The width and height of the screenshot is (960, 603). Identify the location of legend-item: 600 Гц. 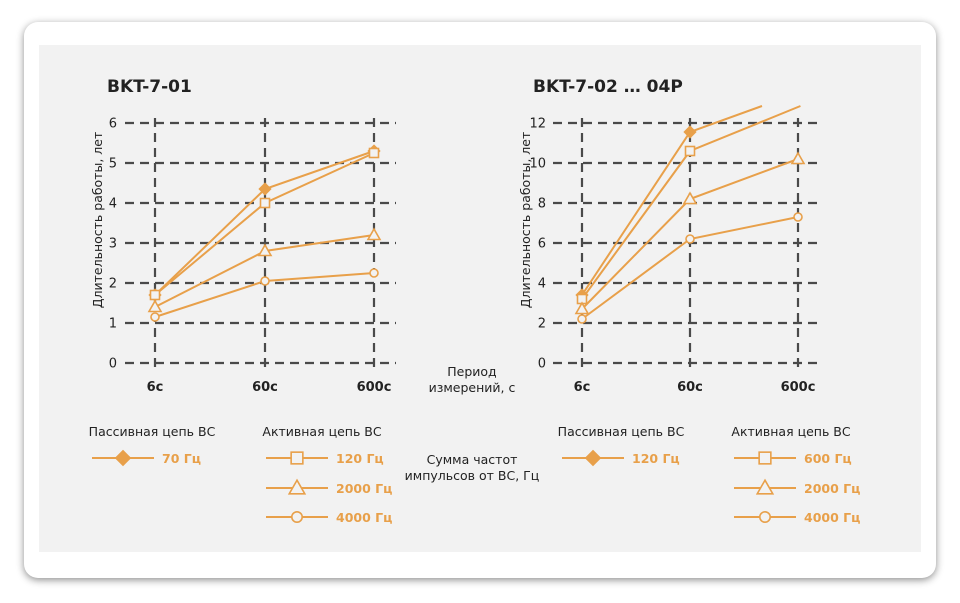
(793, 458).